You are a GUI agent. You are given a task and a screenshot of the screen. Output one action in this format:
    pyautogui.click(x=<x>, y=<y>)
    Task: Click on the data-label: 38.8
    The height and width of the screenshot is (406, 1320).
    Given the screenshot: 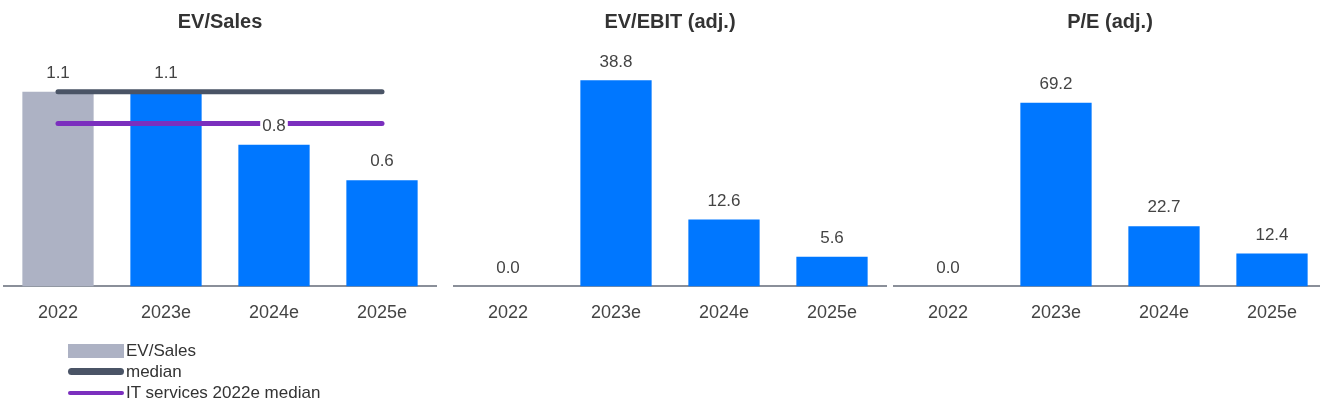 What is the action you would take?
    pyautogui.click(x=616, y=61)
    